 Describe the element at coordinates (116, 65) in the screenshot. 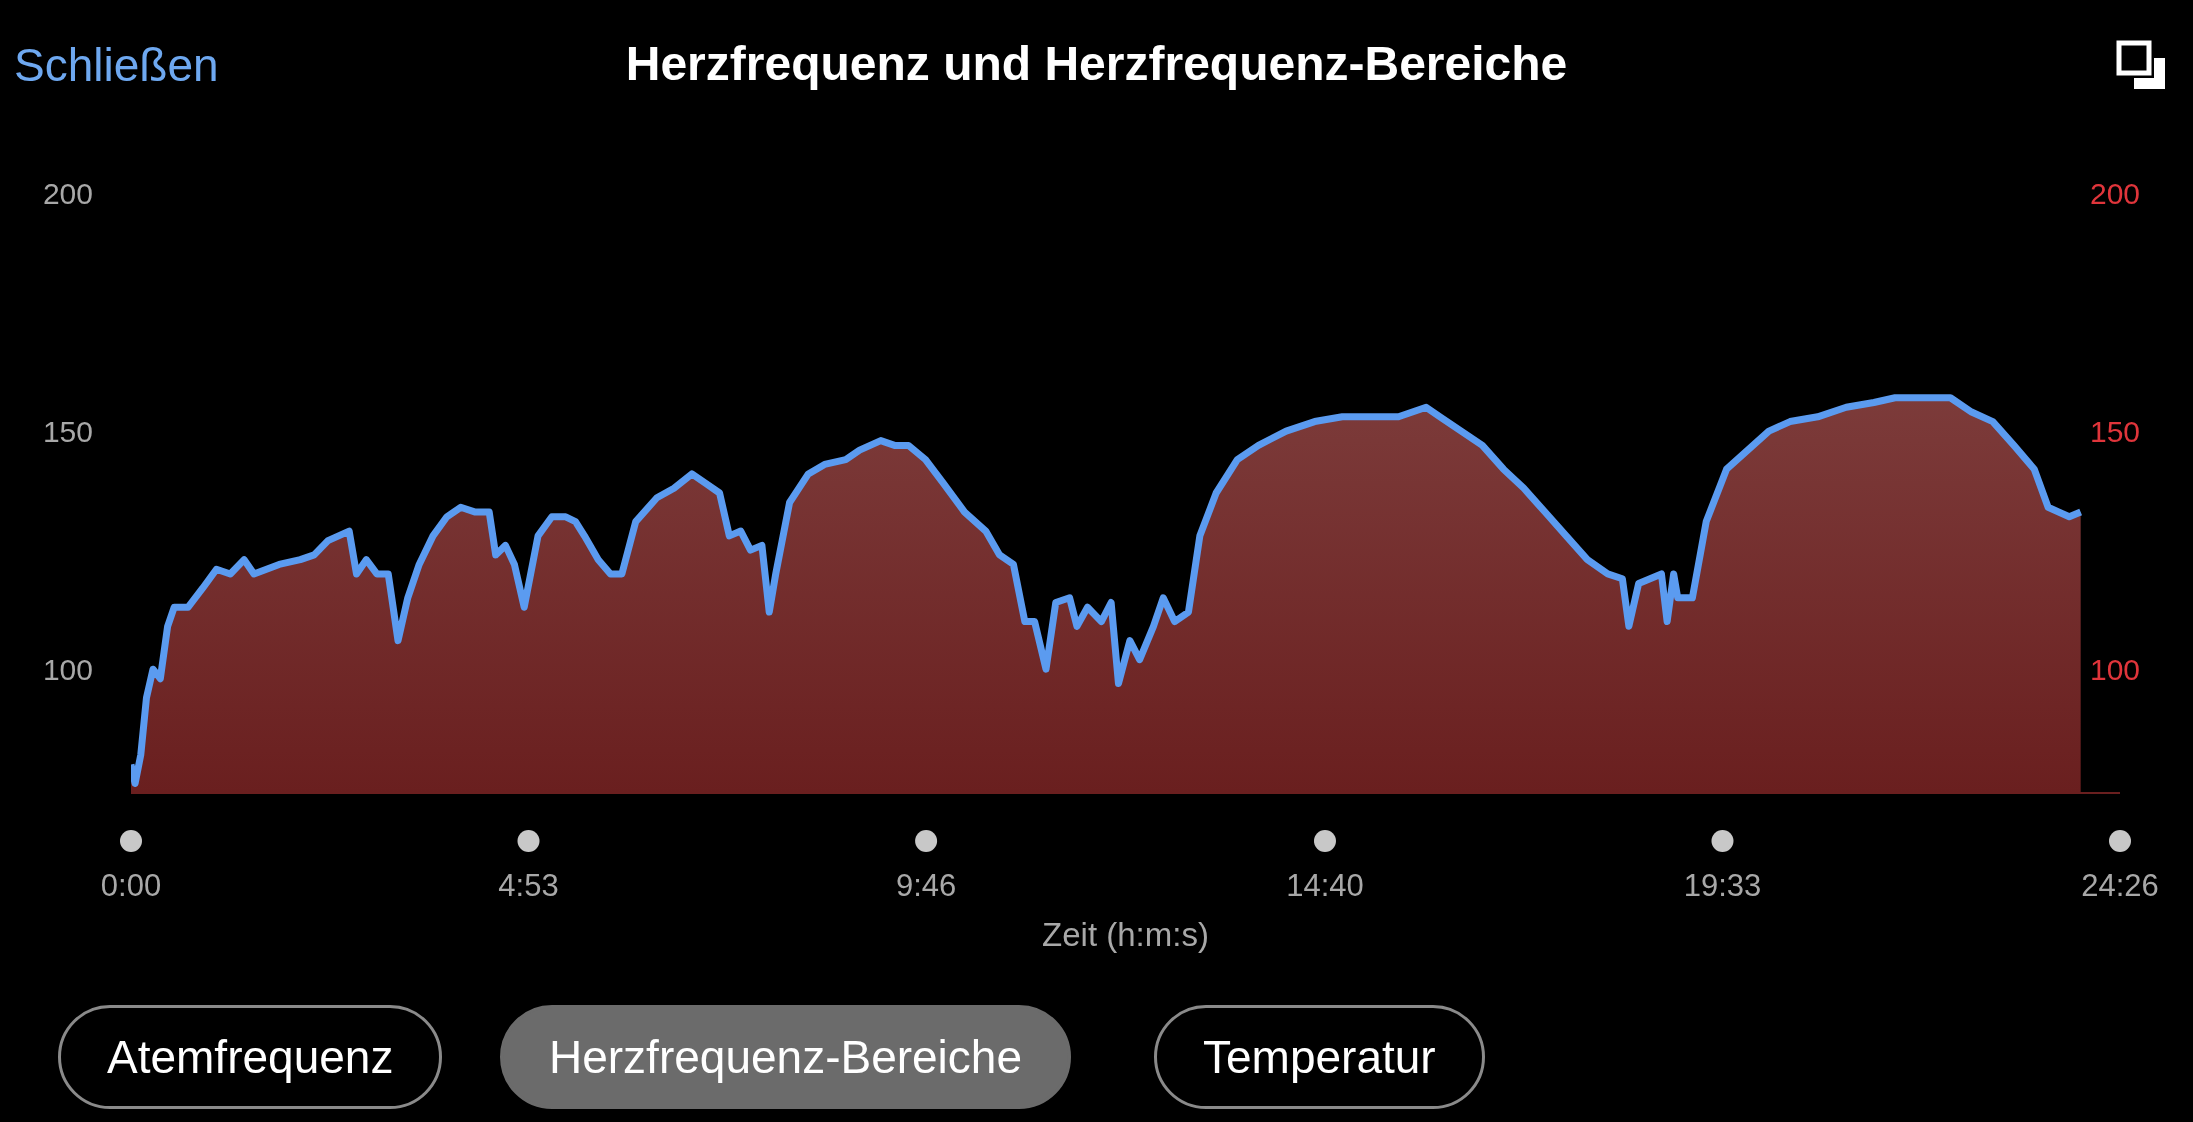

I see `text: Schließen` at that location.